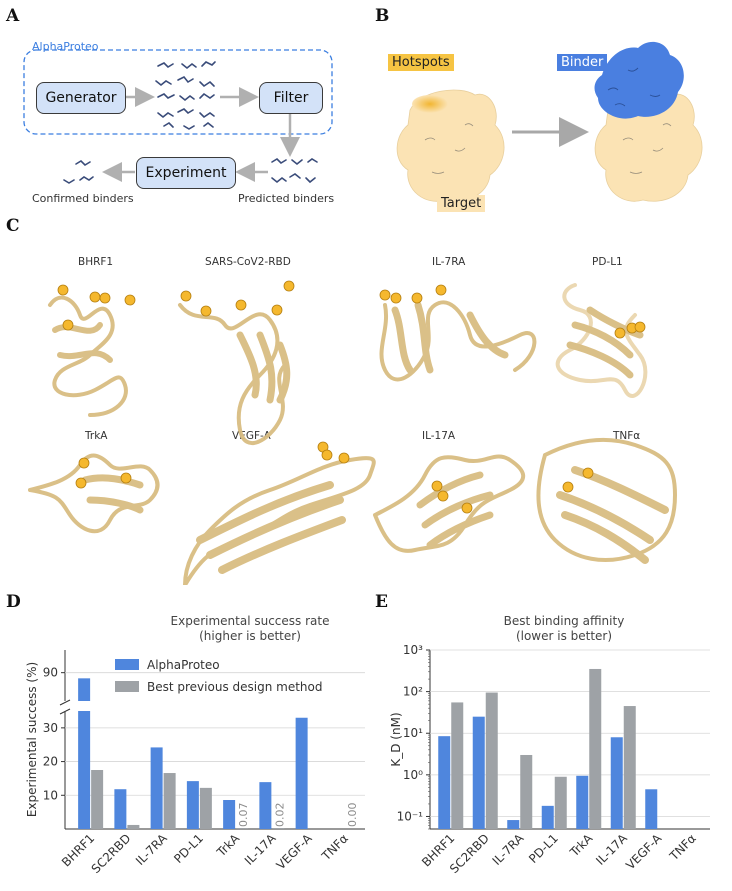  I want to click on axis-break-mark, so click(65, 702).